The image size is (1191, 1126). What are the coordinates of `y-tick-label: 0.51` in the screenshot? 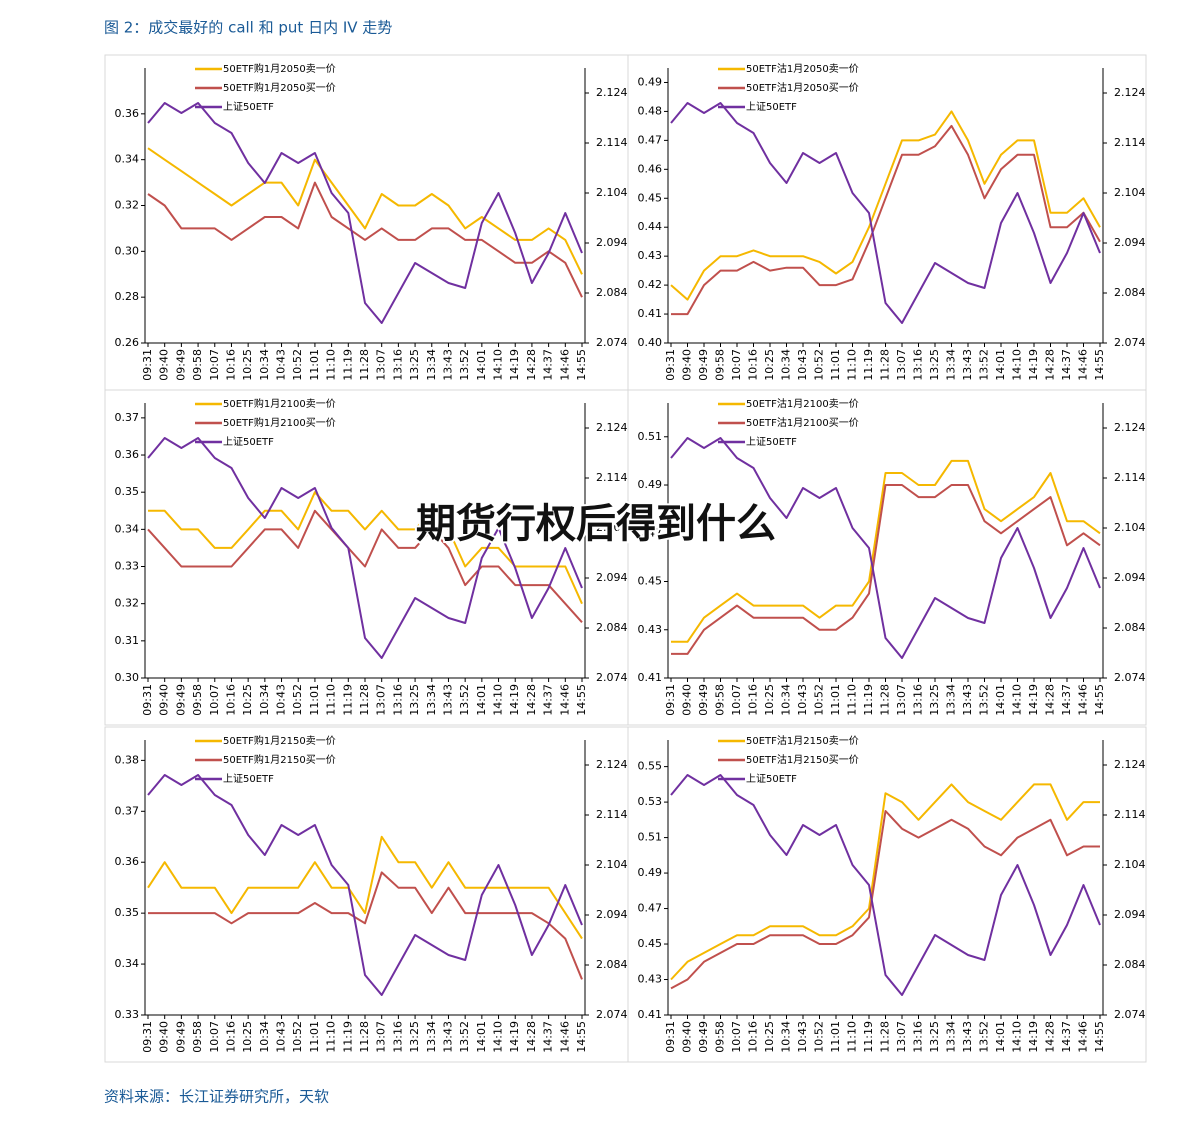 It's located at (650, 436).